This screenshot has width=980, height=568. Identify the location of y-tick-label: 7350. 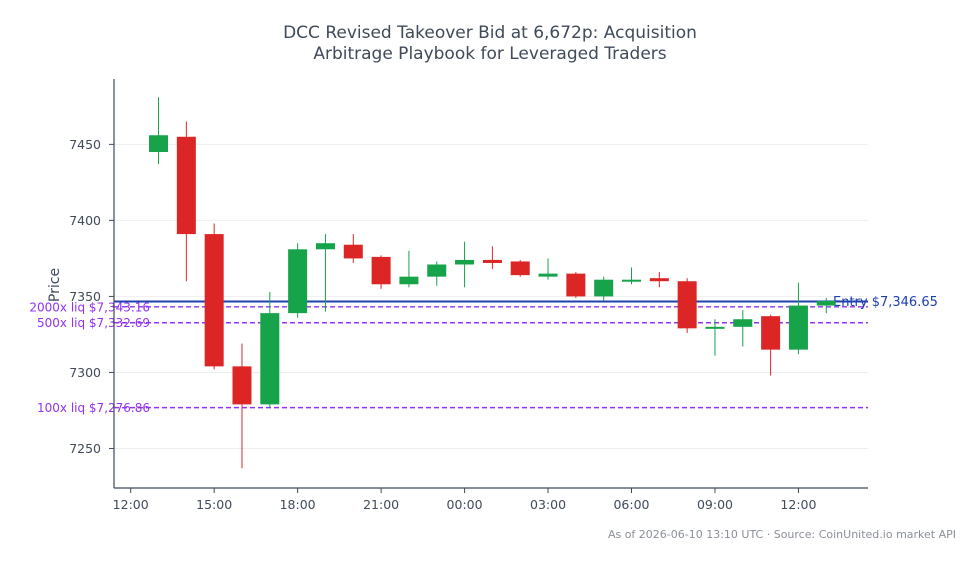
(85, 296).